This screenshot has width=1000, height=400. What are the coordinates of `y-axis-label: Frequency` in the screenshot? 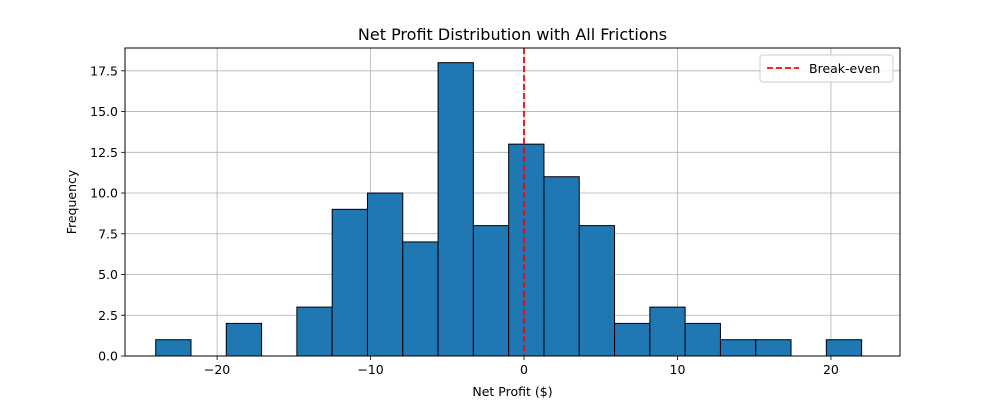 It's located at (71, 201).